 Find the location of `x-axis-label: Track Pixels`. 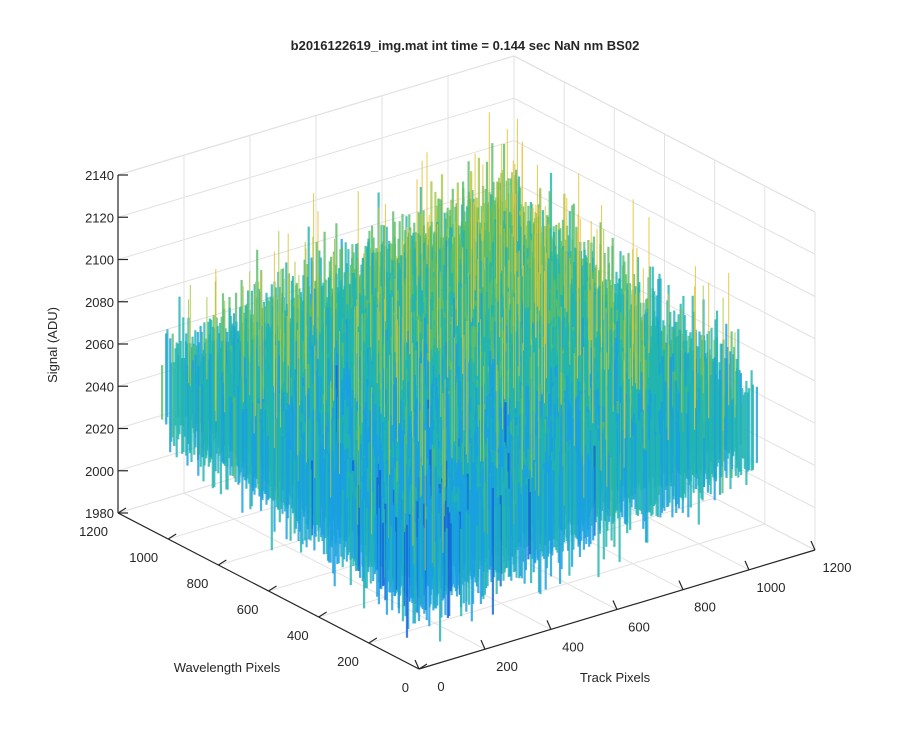

x-axis-label: Track Pixels is located at coordinates (615, 677).